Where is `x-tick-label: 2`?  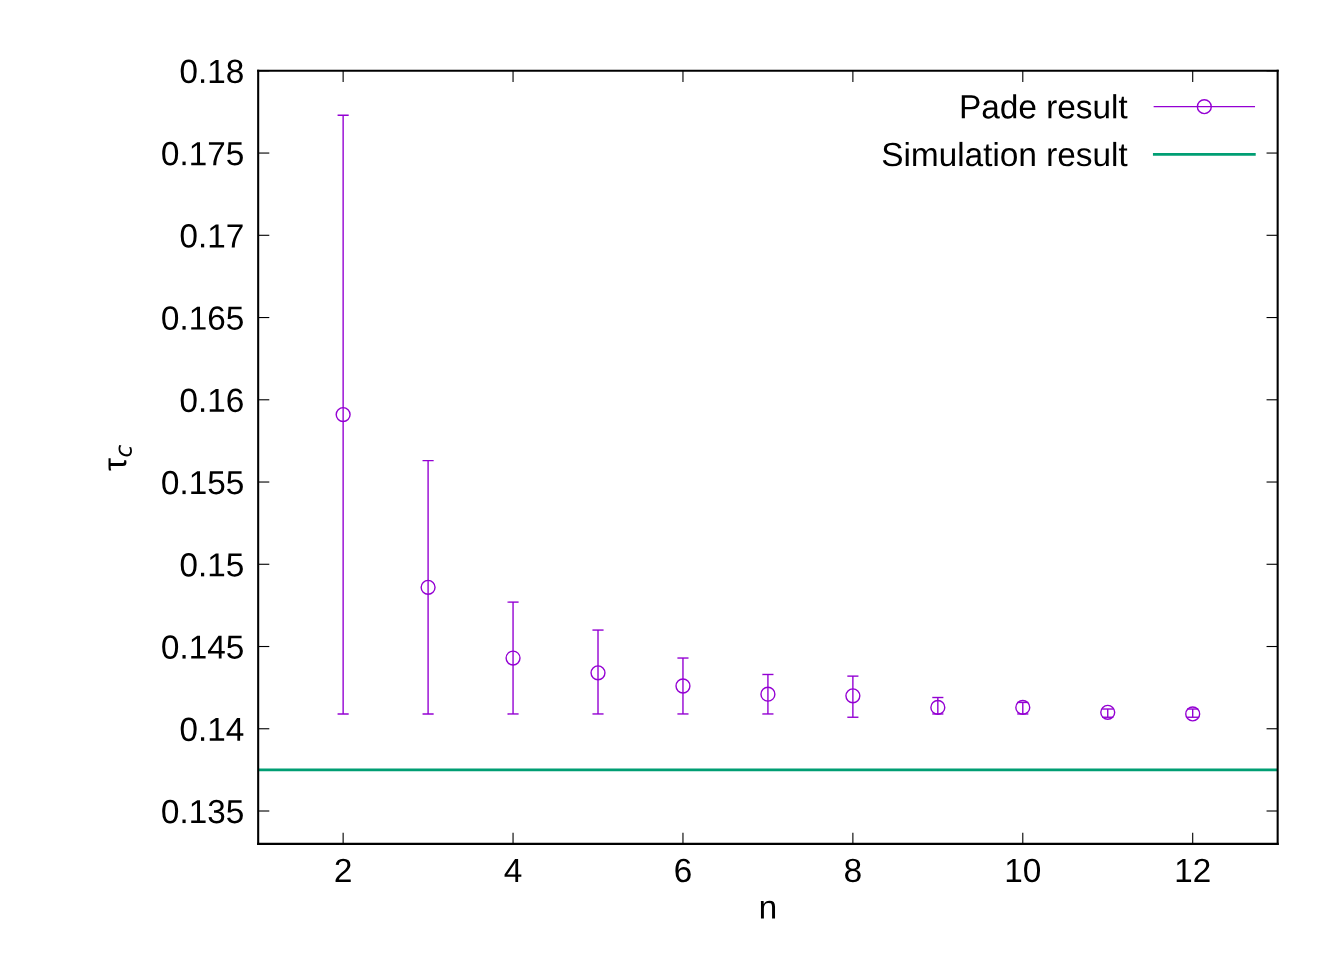
x-tick-label: 2 is located at coordinates (343, 870).